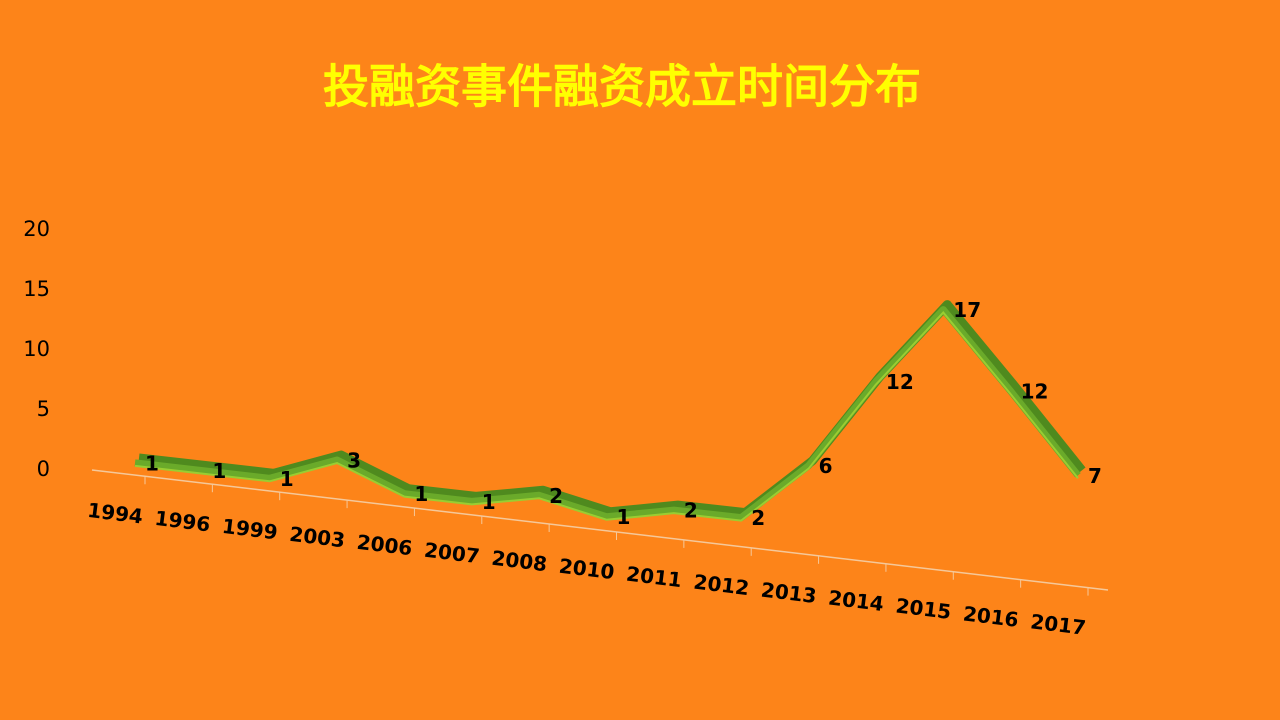 The width and height of the screenshot is (1280, 720). Describe the element at coordinates (452, 553) in the screenshot. I see `x-tick-label: 2007` at that location.